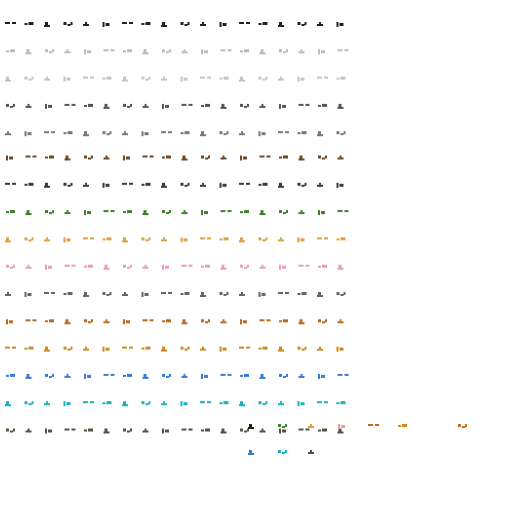  What do you see at coordinates (341, 426) in the screenshot?
I see `extra-frame-mini-pink` at bounding box center [341, 426].